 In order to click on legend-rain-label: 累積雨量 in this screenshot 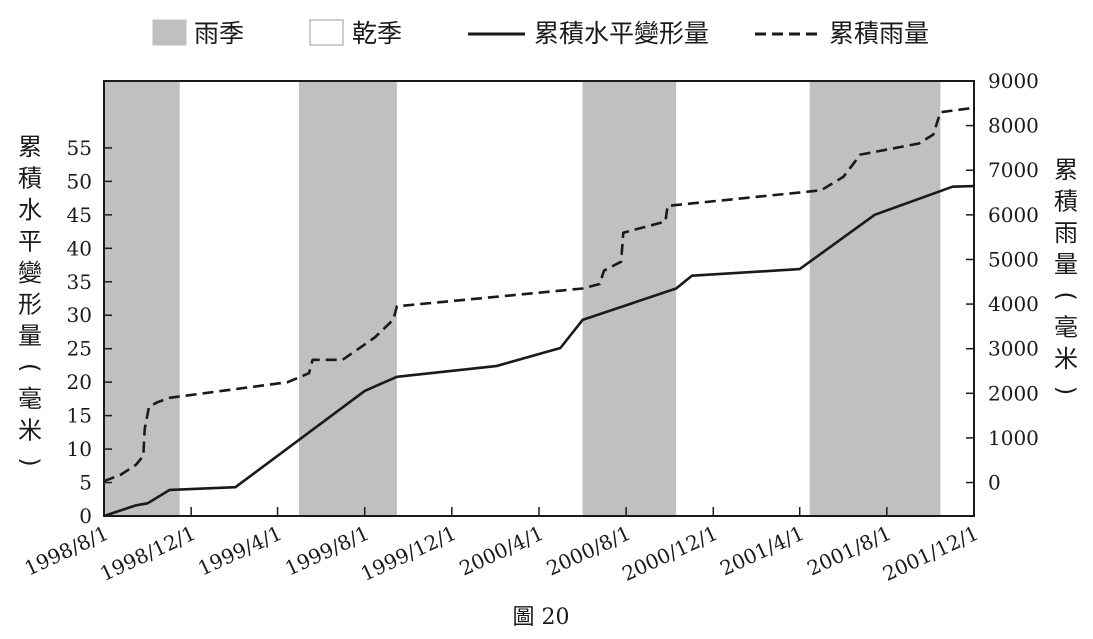, I will do `click(879, 33)`.